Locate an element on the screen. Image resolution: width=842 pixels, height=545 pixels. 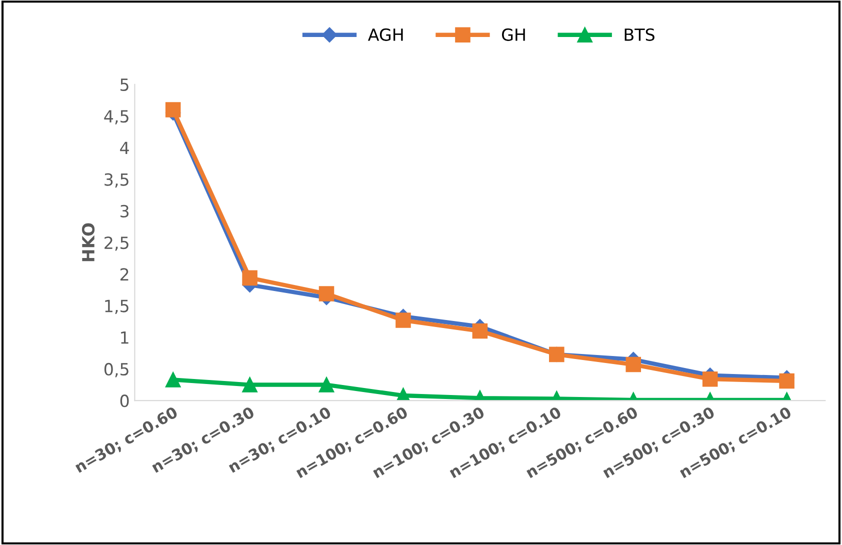
y-tick-label: 3 is located at coordinates (124, 211).